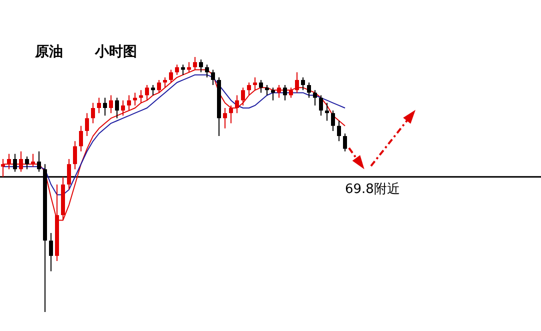  What do you see at coordinates (48, 52) in the screenshot?
I see `chart-title: 原油` at bounding box center [48, 52].